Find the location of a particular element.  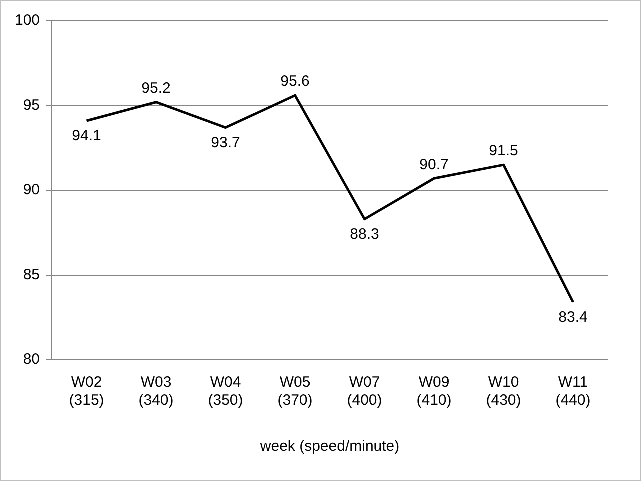

data-label: 88.3 is located at coordinates (365, 234).